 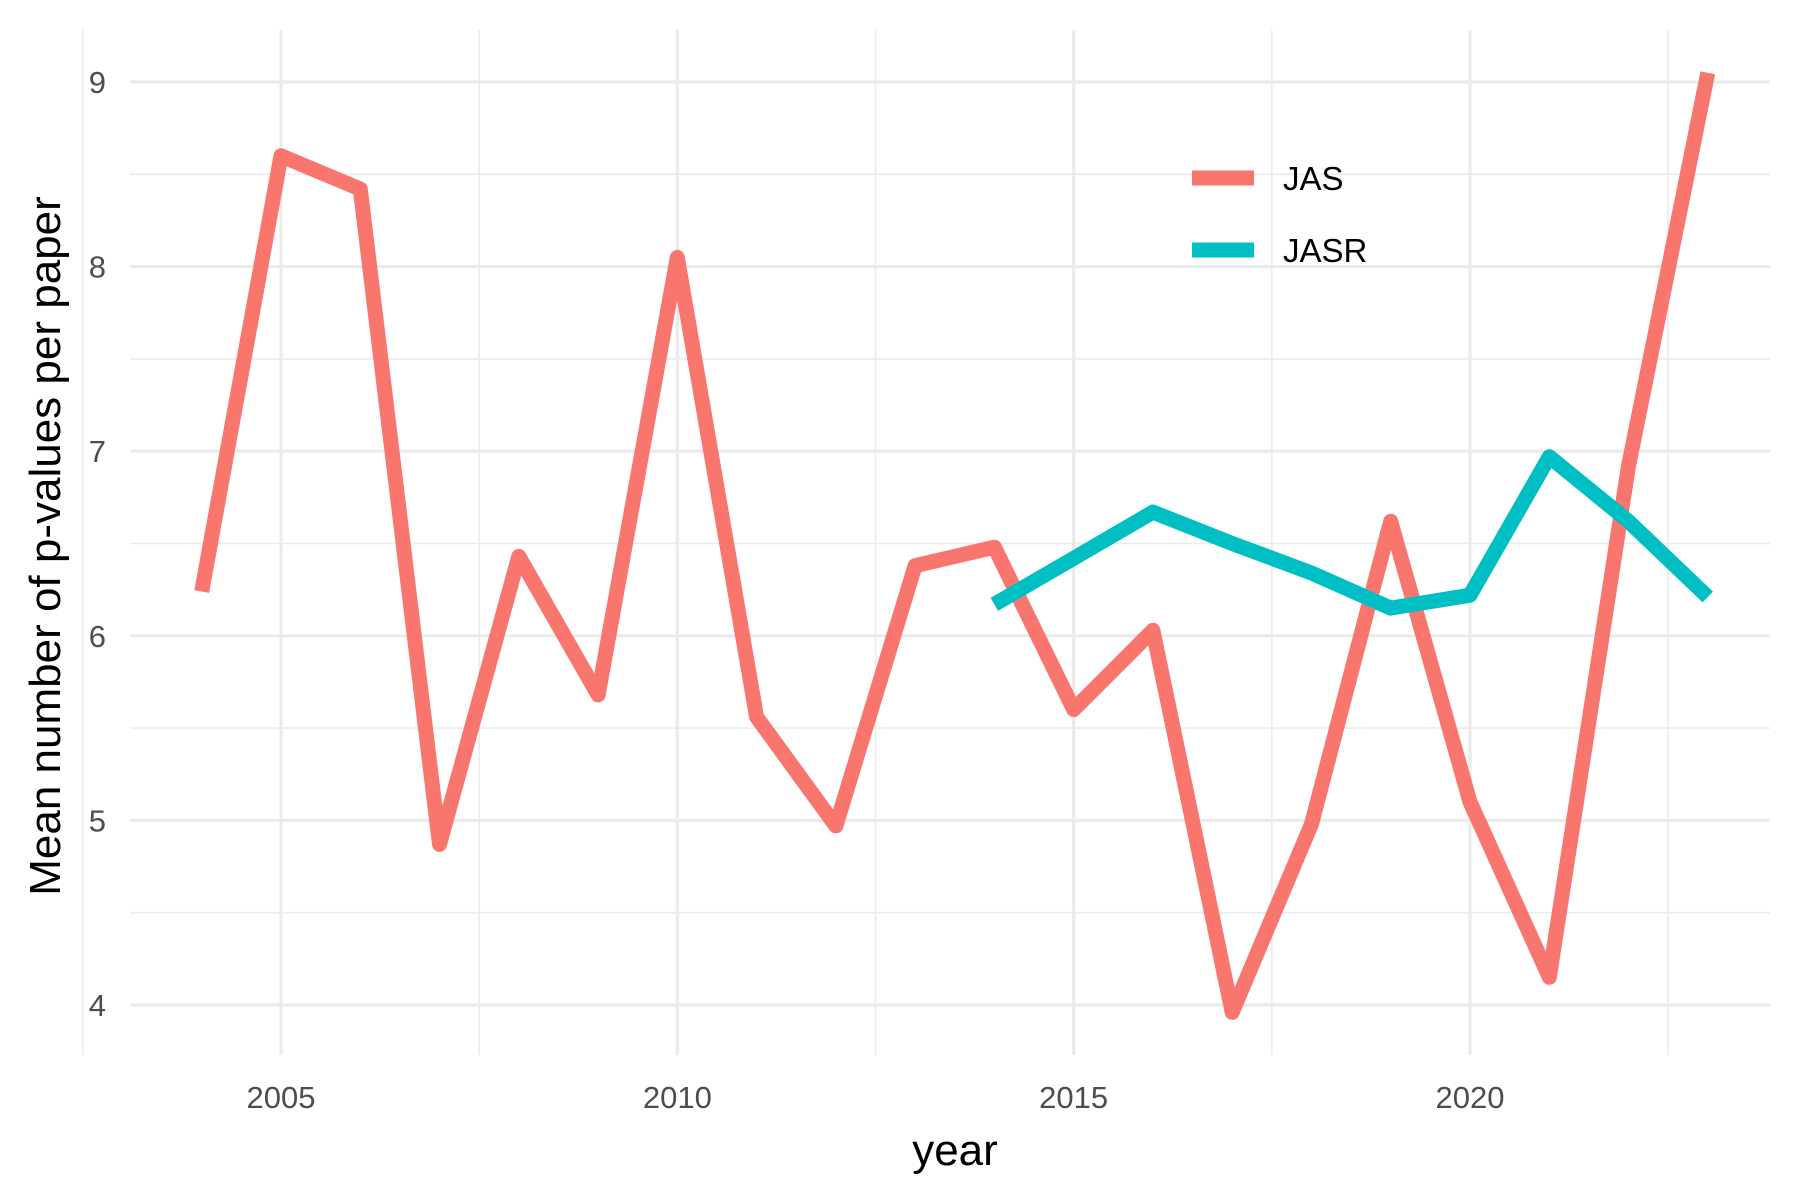 I want to click on legend-label-jasr: JASR, so click(x=1325, y=250).